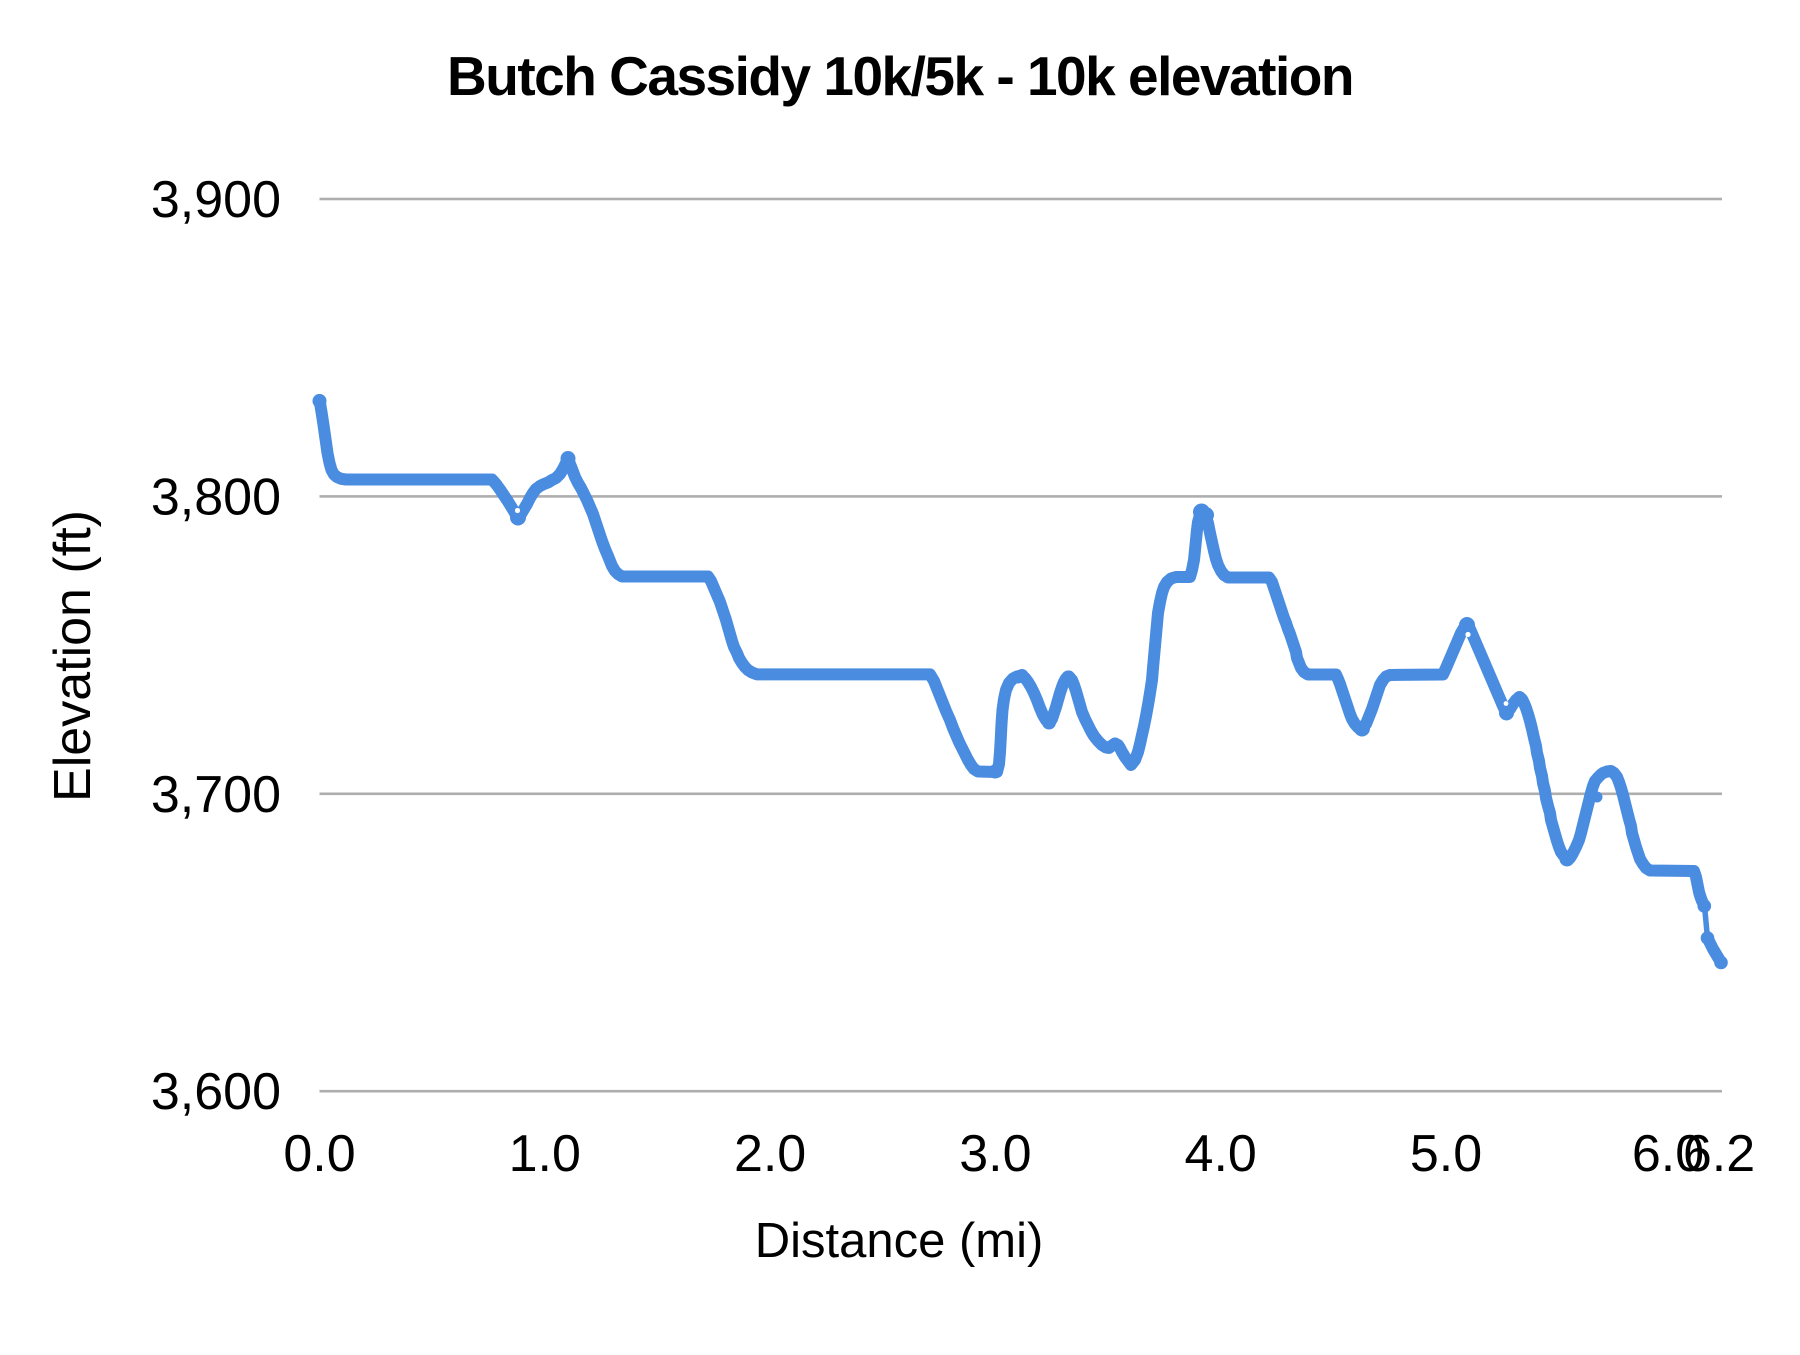 Image resolution: width=1800 pixels, height=1355 pixels. Describe the element at coordinates (216, 795) in the screenshot. I see `svg-text: 3,700` at that location.